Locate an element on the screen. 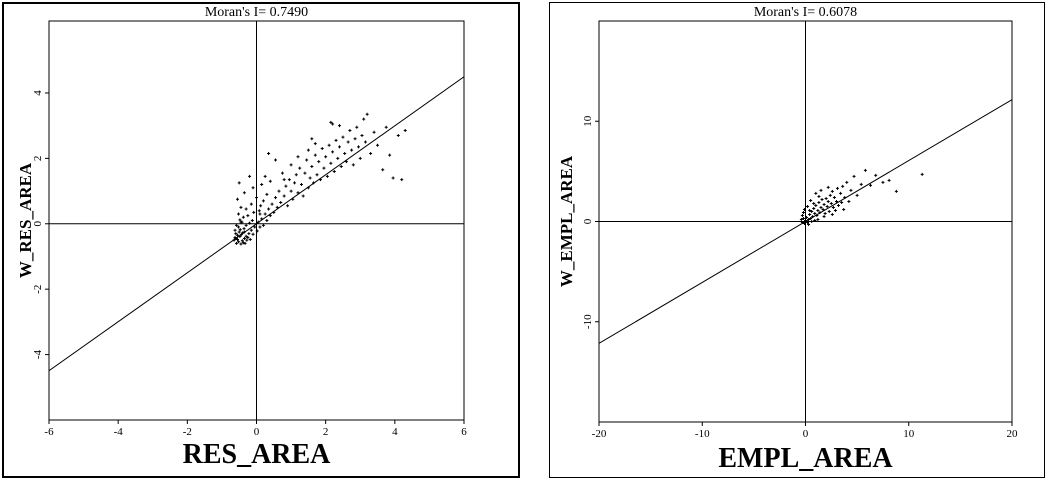  chart-0-x-tick-label: 4 is located at coordinates (395, 432).